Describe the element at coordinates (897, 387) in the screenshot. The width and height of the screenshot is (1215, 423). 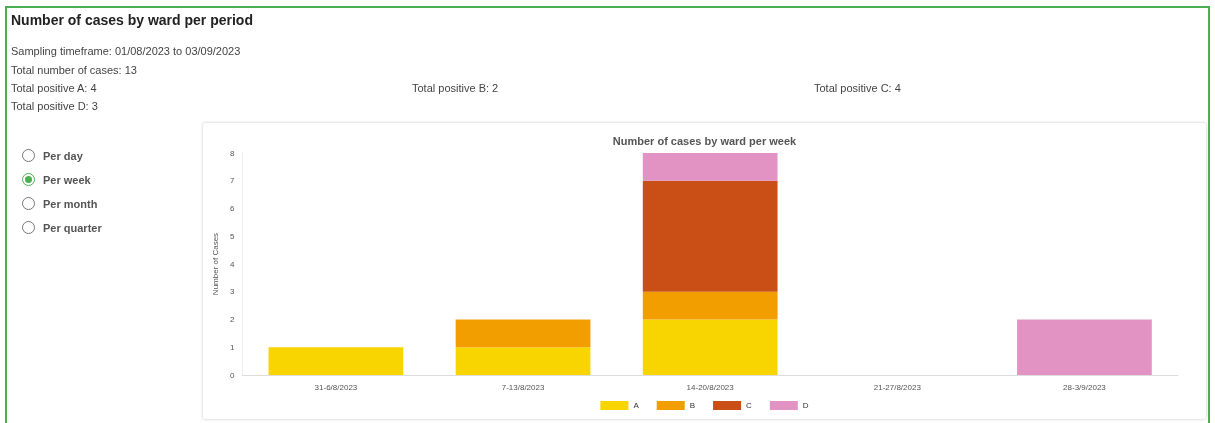
I see `x-tick-label: 21-27/8/2023` at that location.